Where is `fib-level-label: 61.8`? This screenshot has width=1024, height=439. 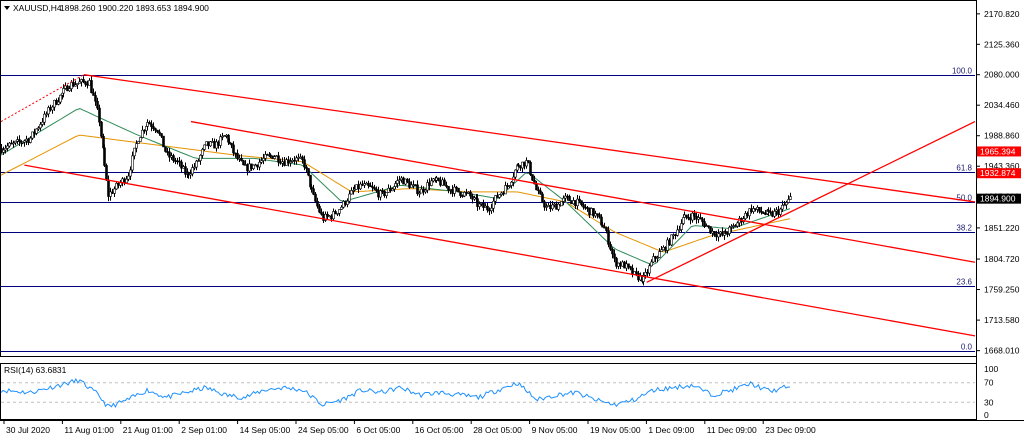
fib-level-label: 61.8 is located at coordinates (964, 168).